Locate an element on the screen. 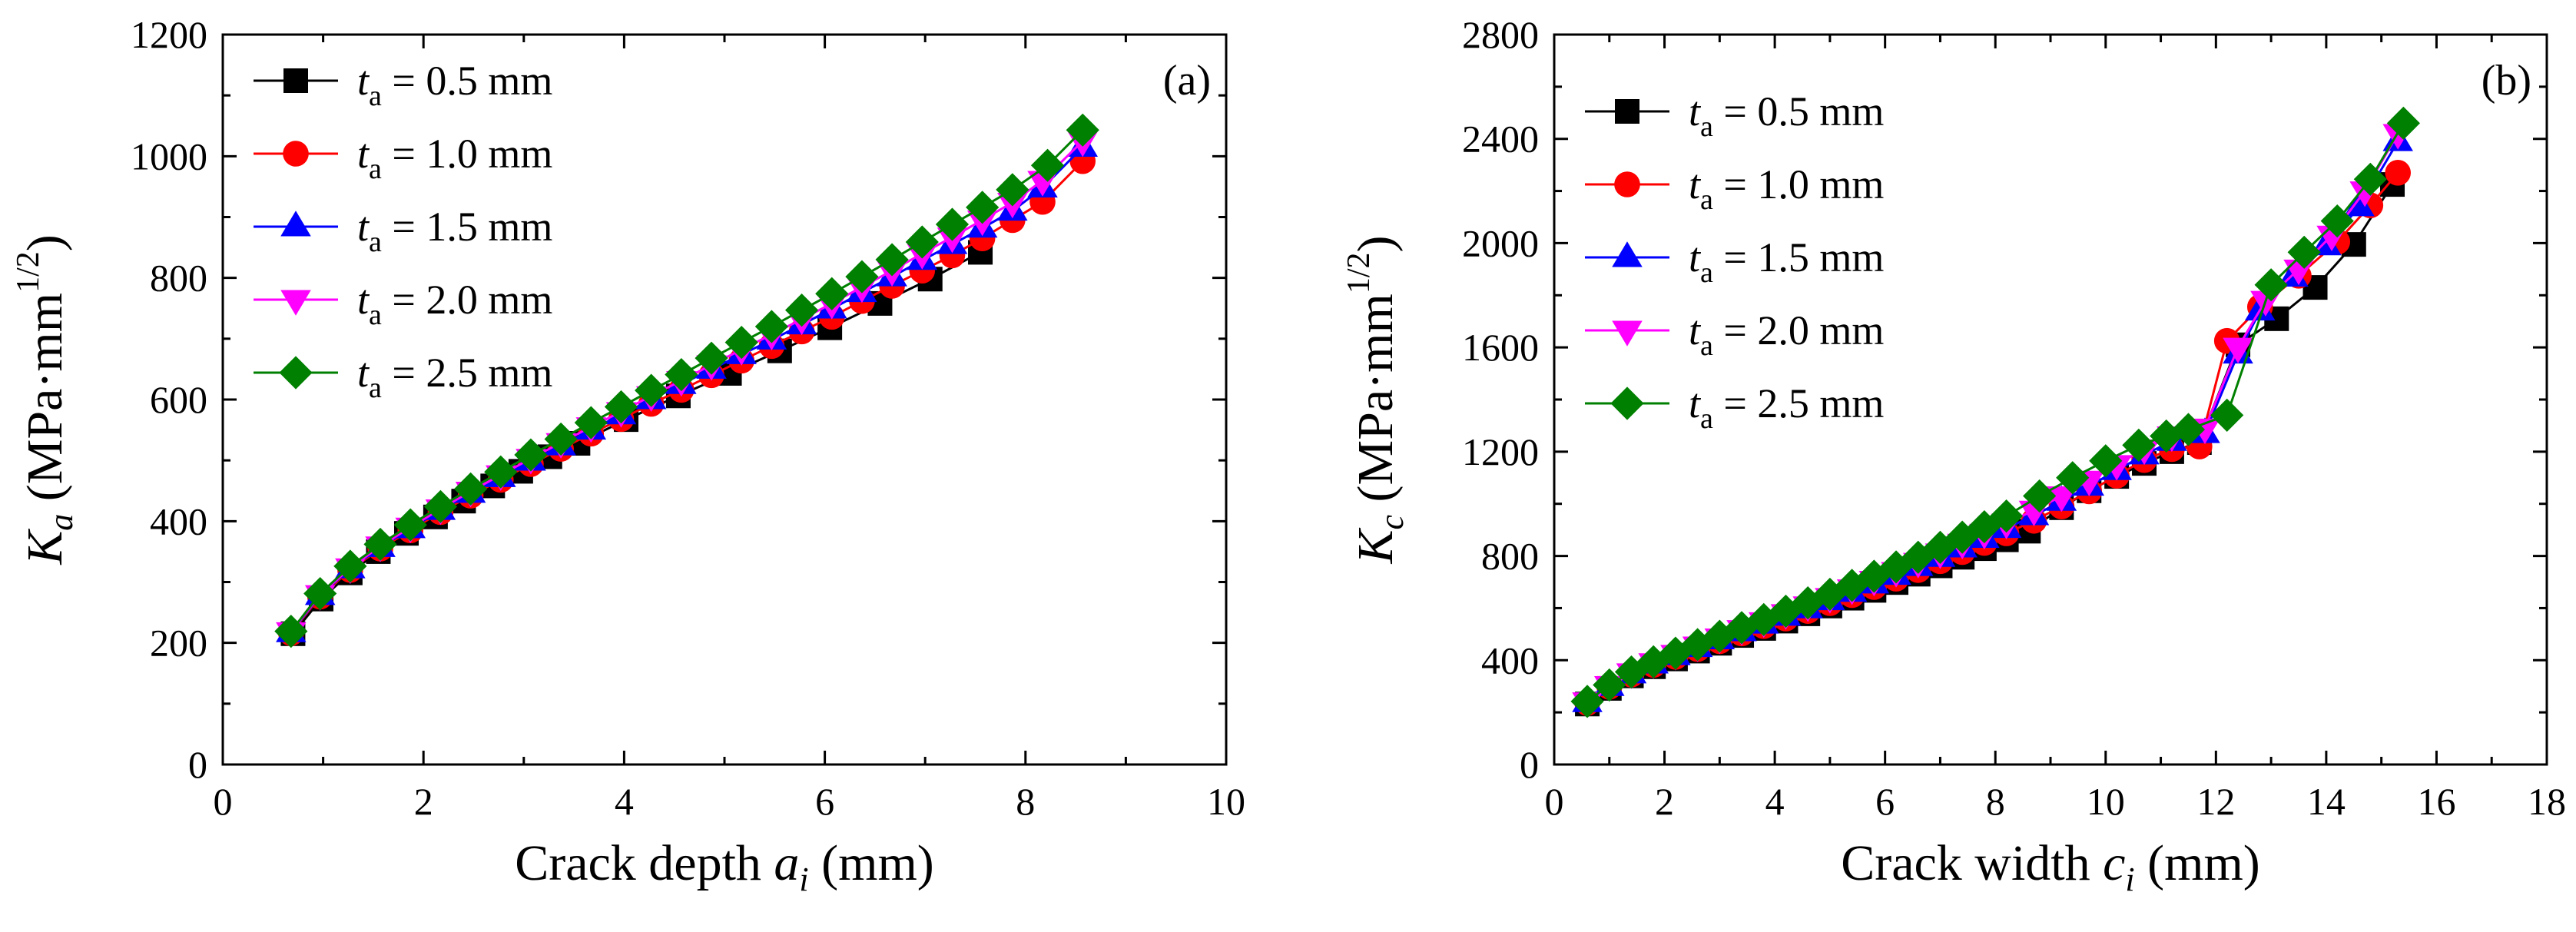  panel-b-x-tick-label: 0 is located at coordinates (1554, 801).